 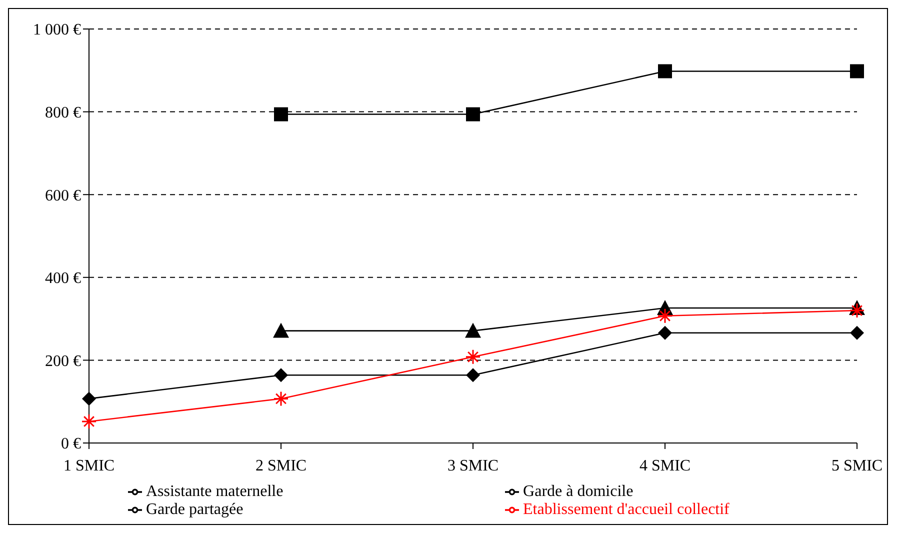 What do you see at coordinates (71, 444) in the screenshot?
I see `y-tick-label: 0 €` at bounding box center [71, 444].